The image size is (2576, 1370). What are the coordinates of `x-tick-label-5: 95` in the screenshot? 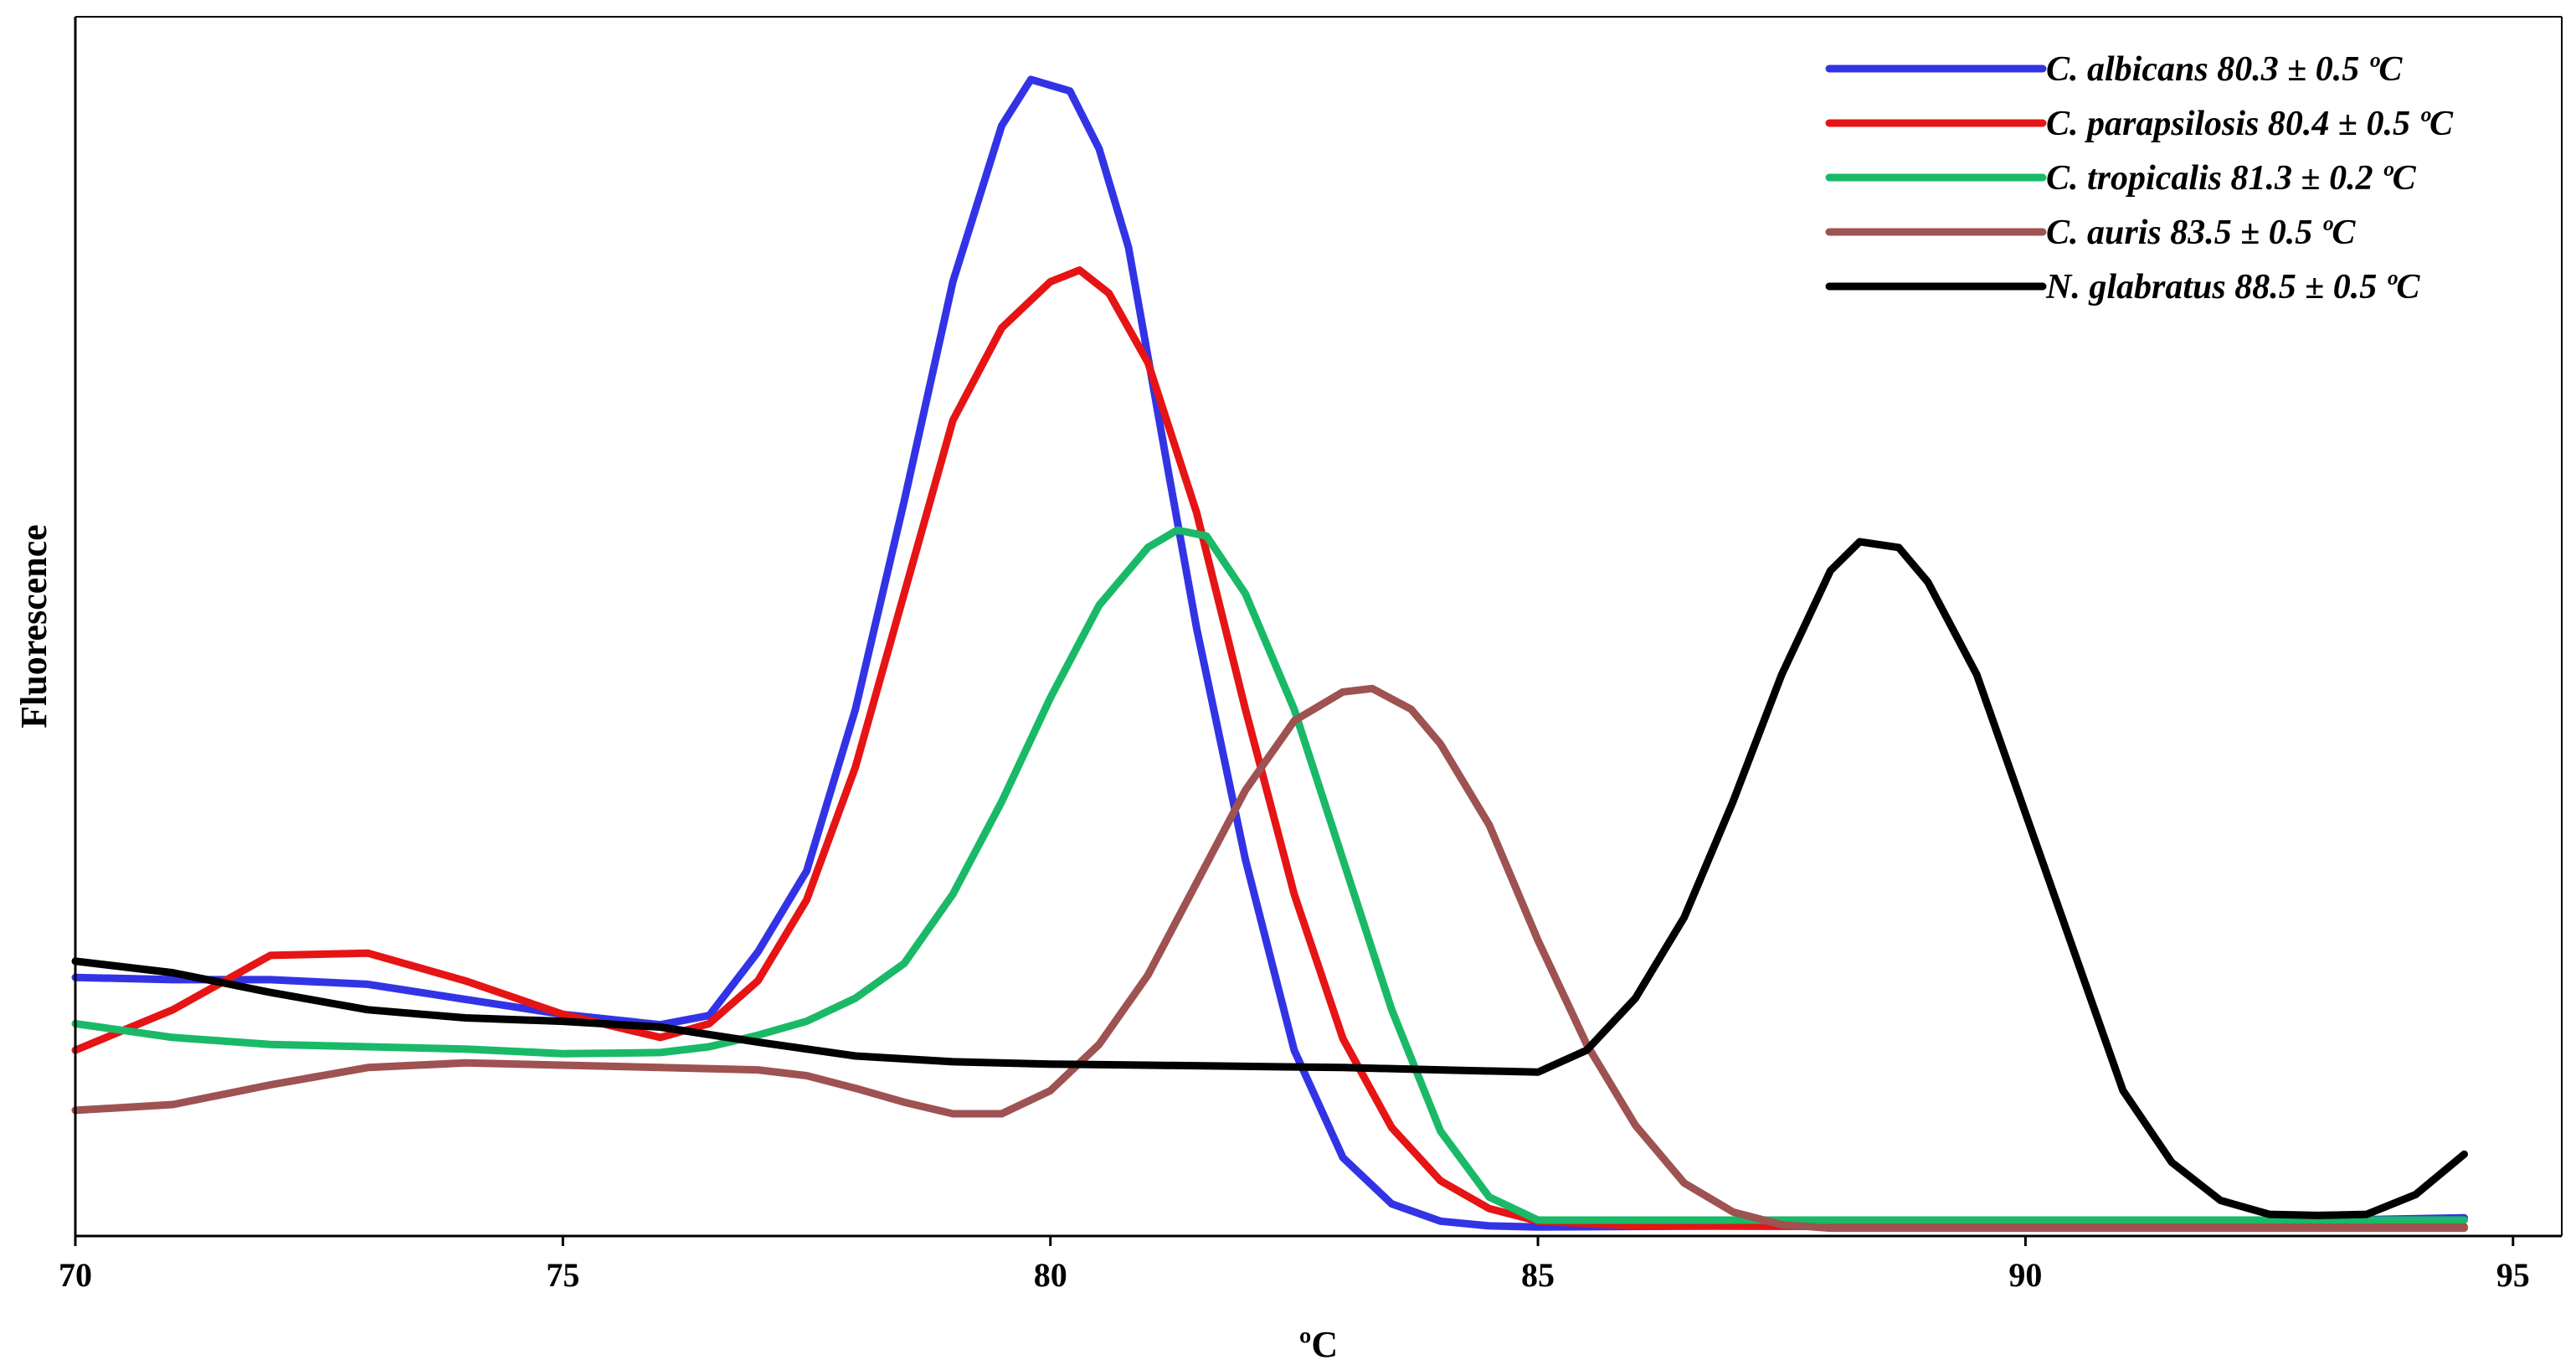 It's located at (2513, 1275).